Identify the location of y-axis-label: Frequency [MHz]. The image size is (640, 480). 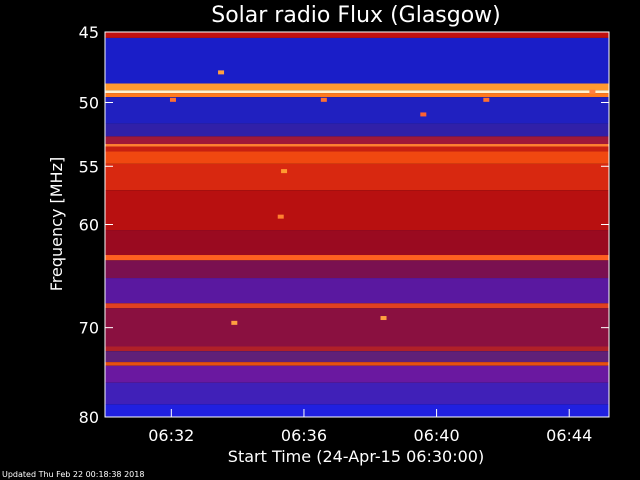
(56, 224).